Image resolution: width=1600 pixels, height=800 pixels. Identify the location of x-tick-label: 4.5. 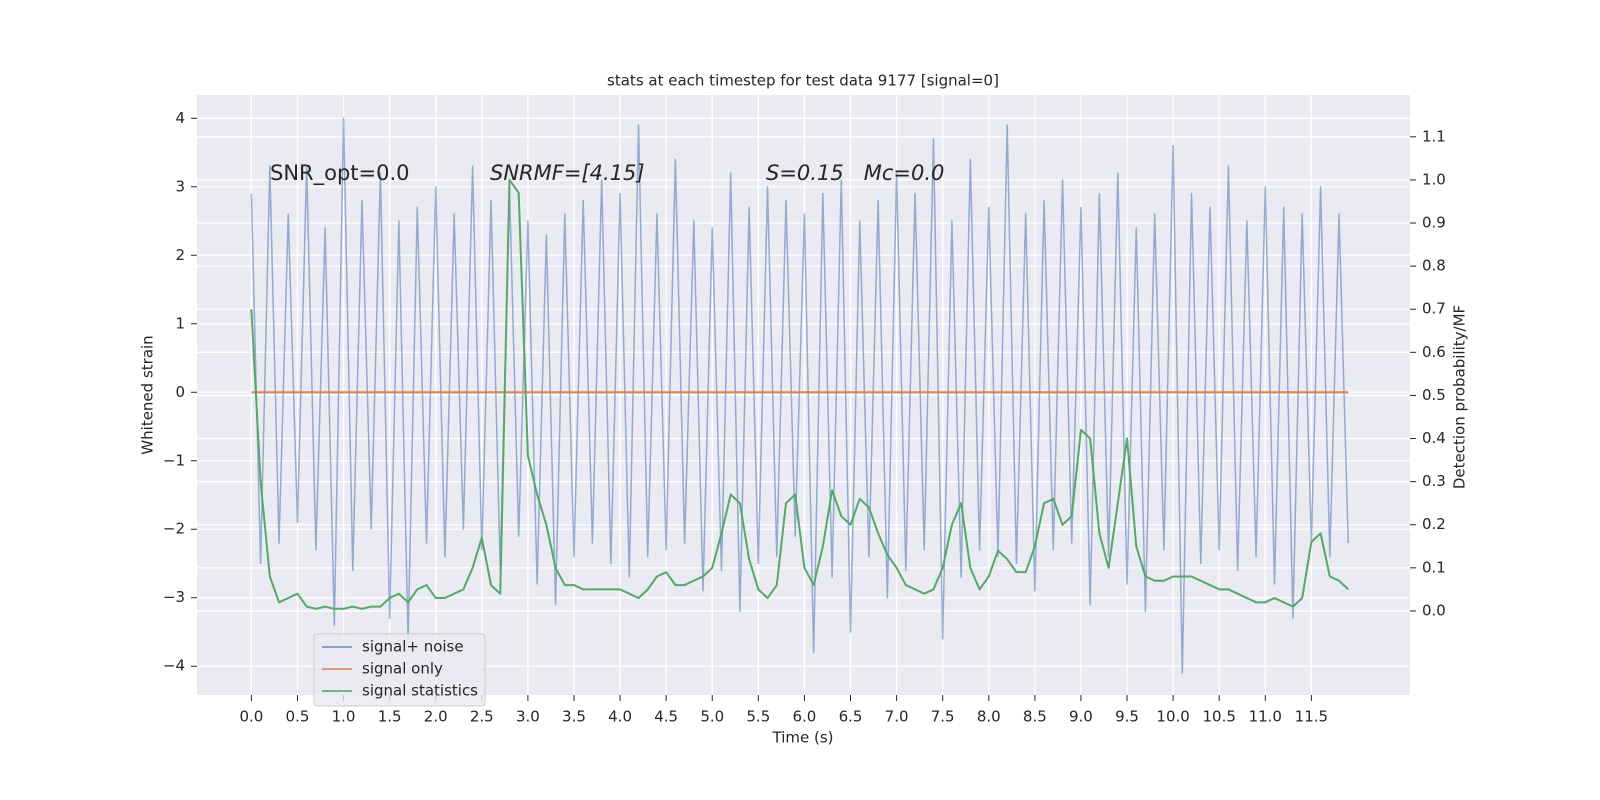
(666, 717).